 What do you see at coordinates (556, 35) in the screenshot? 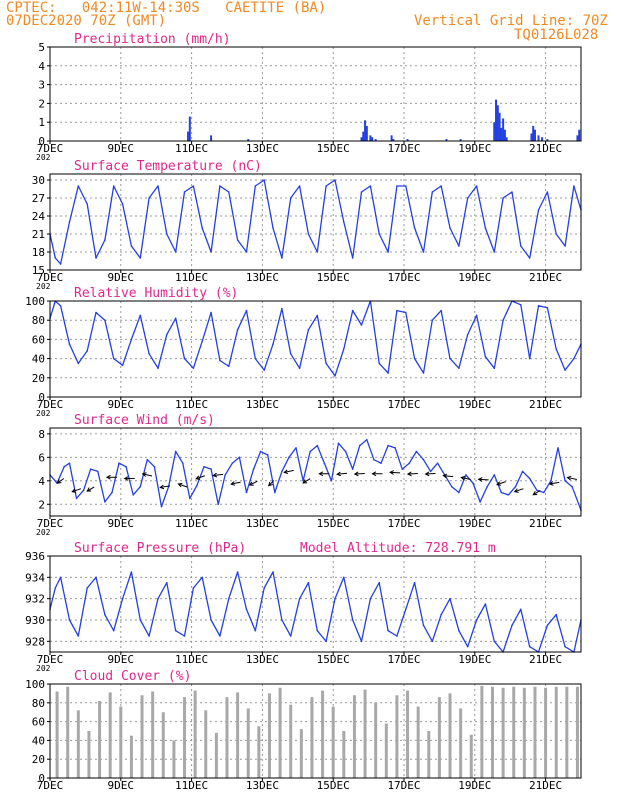
I see `model-code: TQ0126L028` at bounding box center [556, 35].